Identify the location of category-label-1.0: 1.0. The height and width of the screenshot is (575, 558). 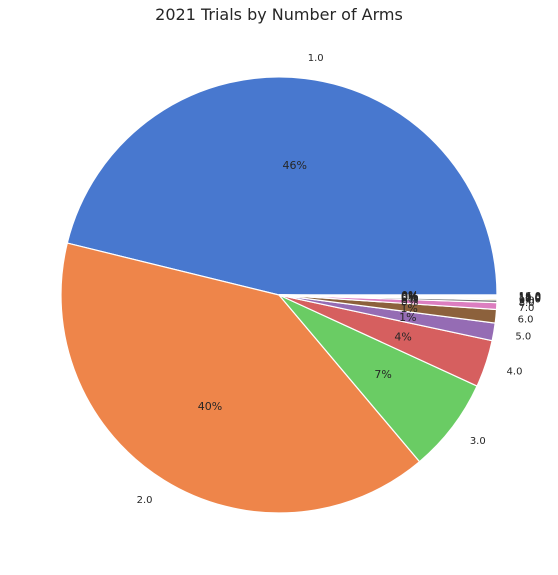
(316, 58).